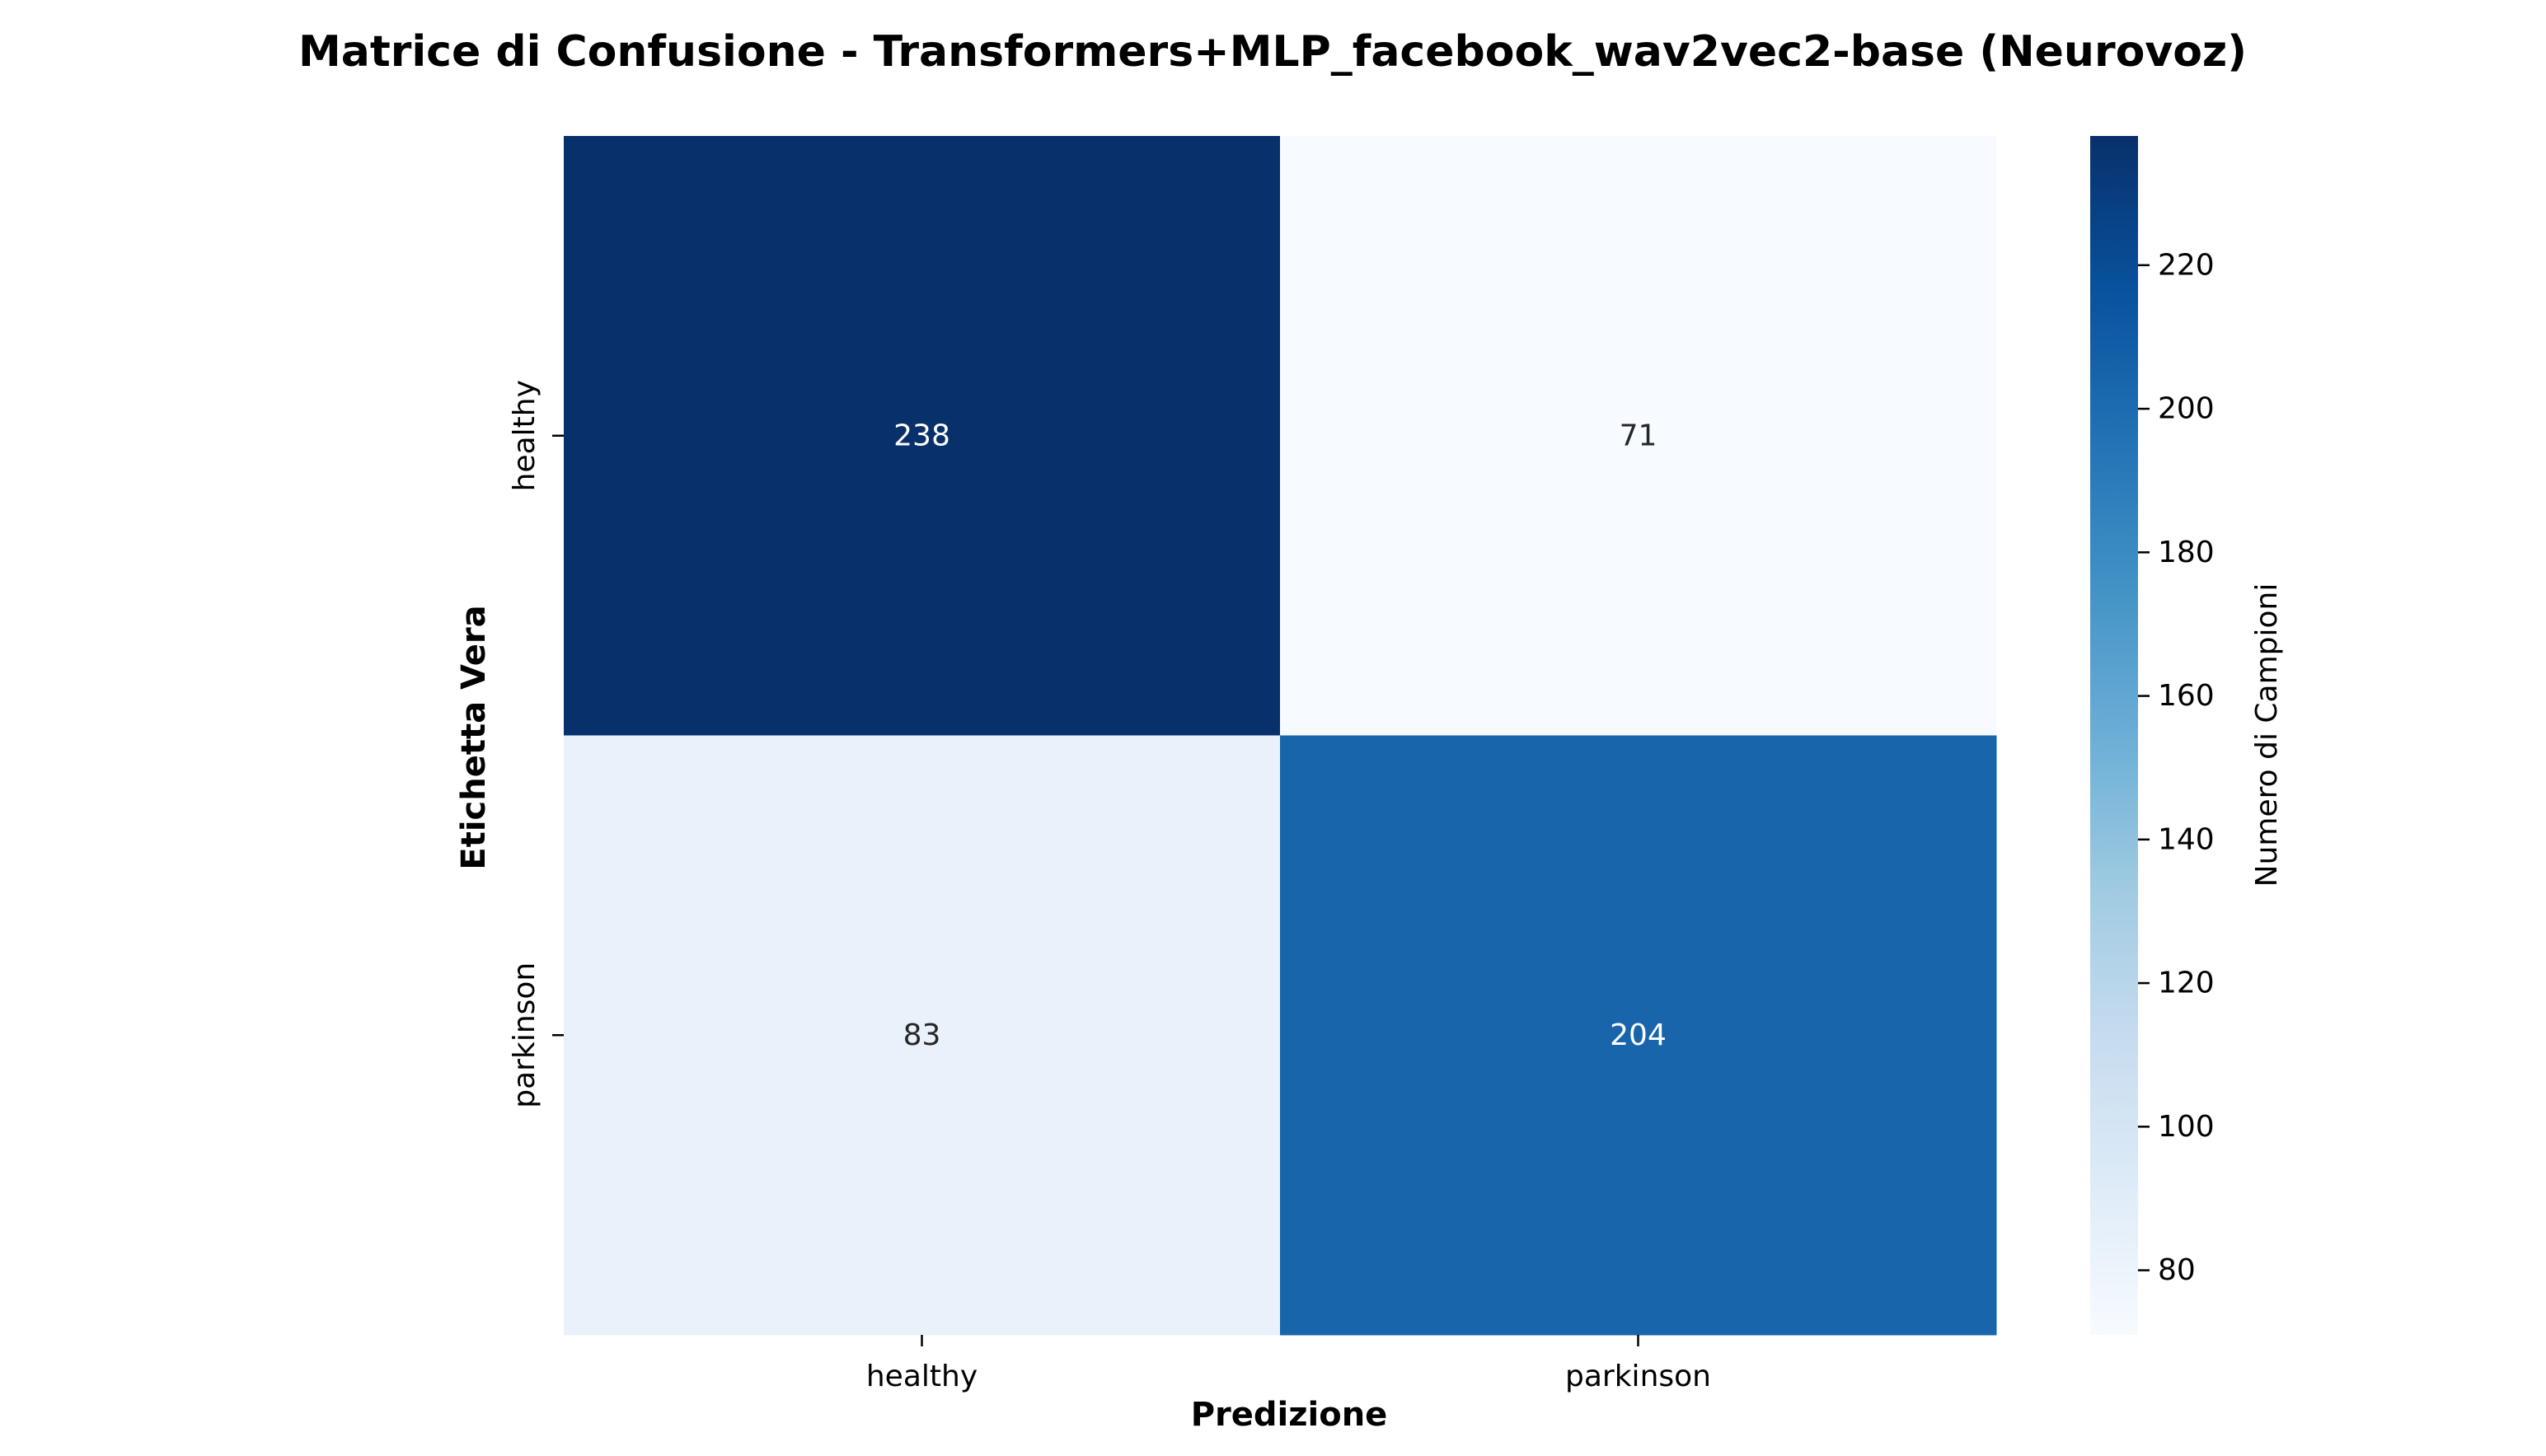 This screenshot has height=1456, width=2546. I want to click on colorbar-tick-label: 200, so click(2186, 409).